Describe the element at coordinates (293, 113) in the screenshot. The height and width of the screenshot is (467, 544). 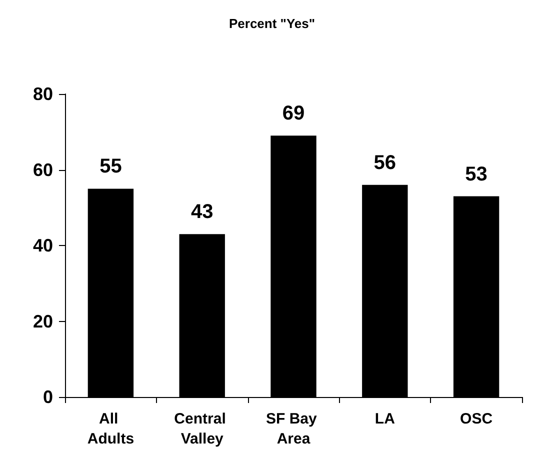
I see `data-label: 69` at that location.